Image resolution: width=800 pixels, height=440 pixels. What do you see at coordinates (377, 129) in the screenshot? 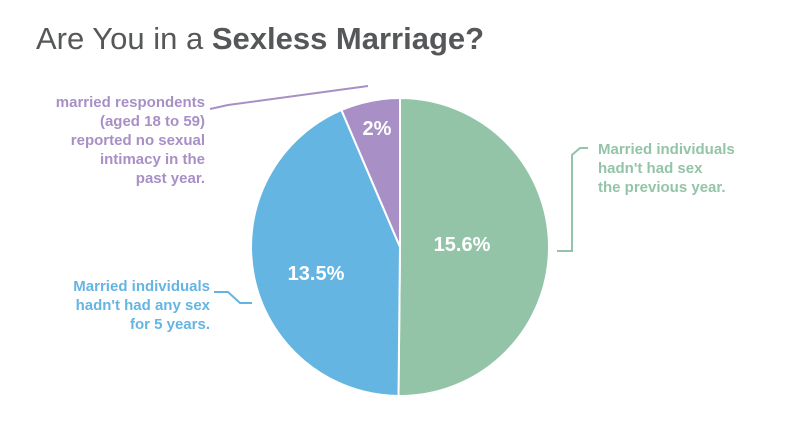
I see `slice-value-label: 2%` at bounding box center [377, 129].